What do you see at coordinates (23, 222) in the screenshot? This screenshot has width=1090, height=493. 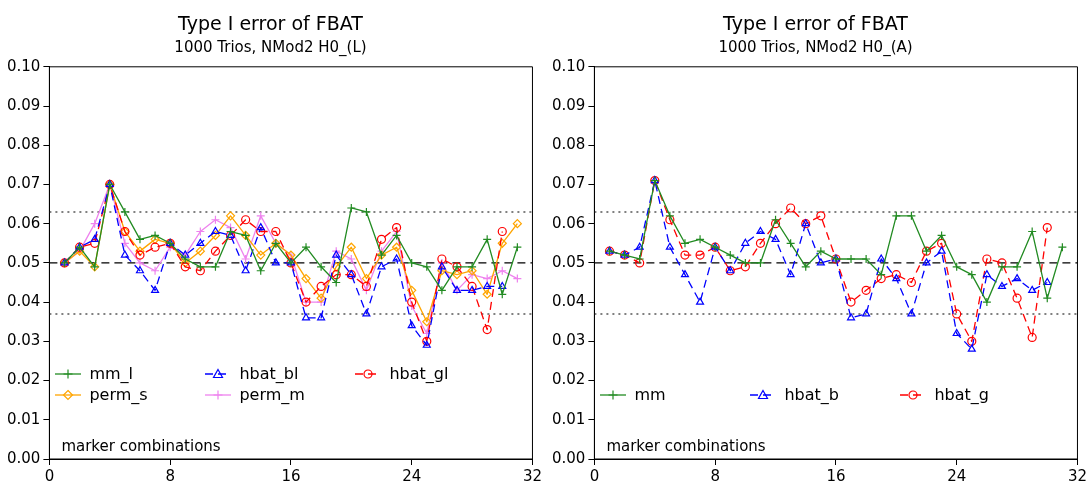 I see `y-tick-label: 0.06` at bounding box center [23, 222].